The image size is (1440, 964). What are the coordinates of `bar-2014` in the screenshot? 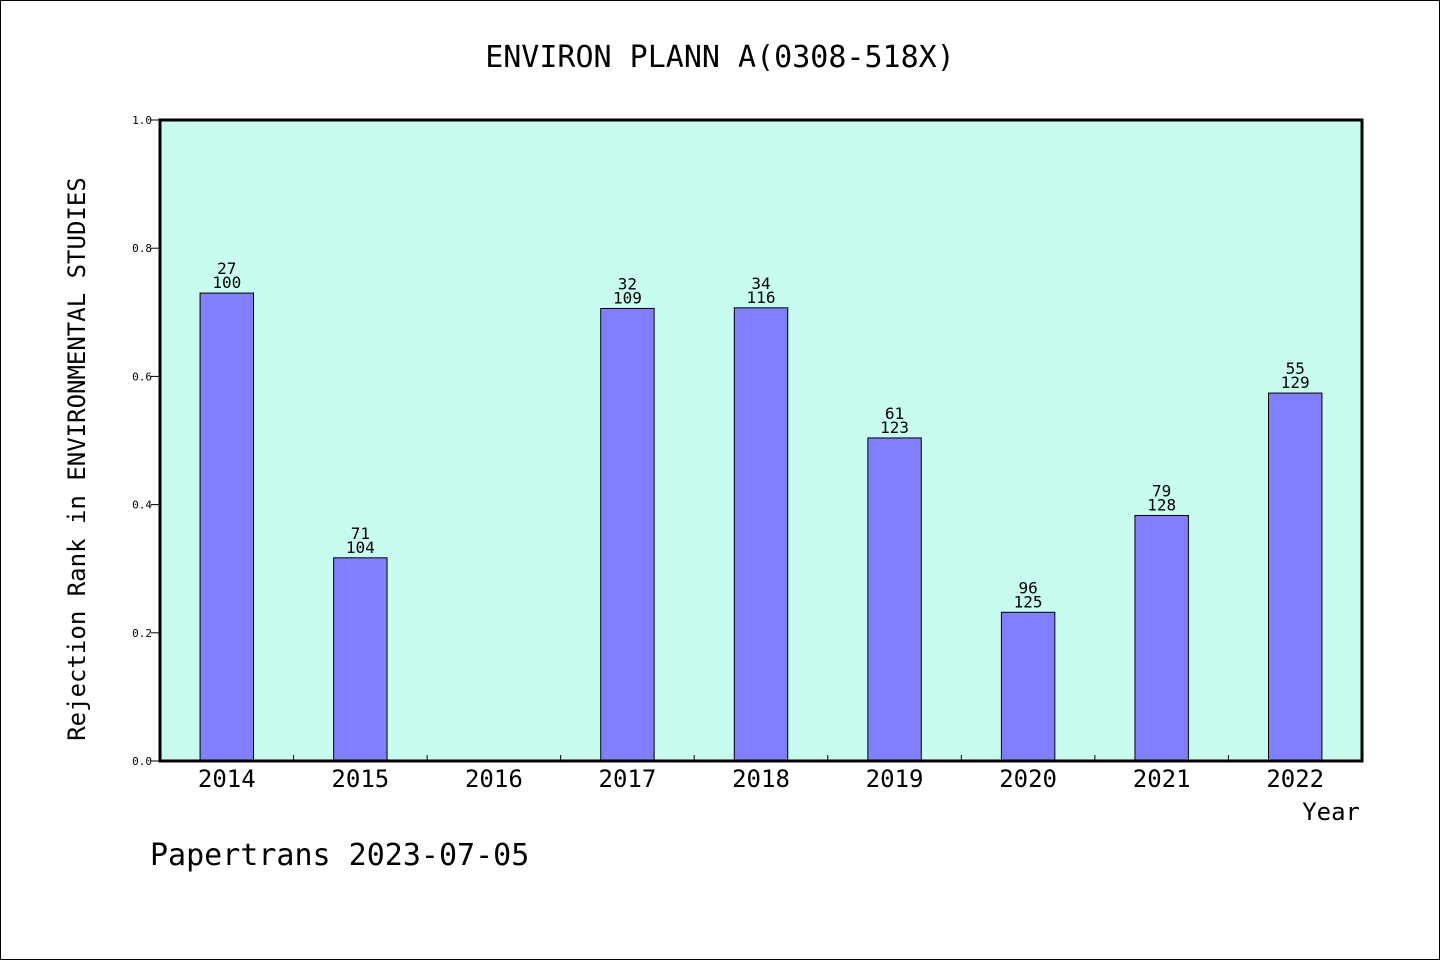 It's located at (226, 527).